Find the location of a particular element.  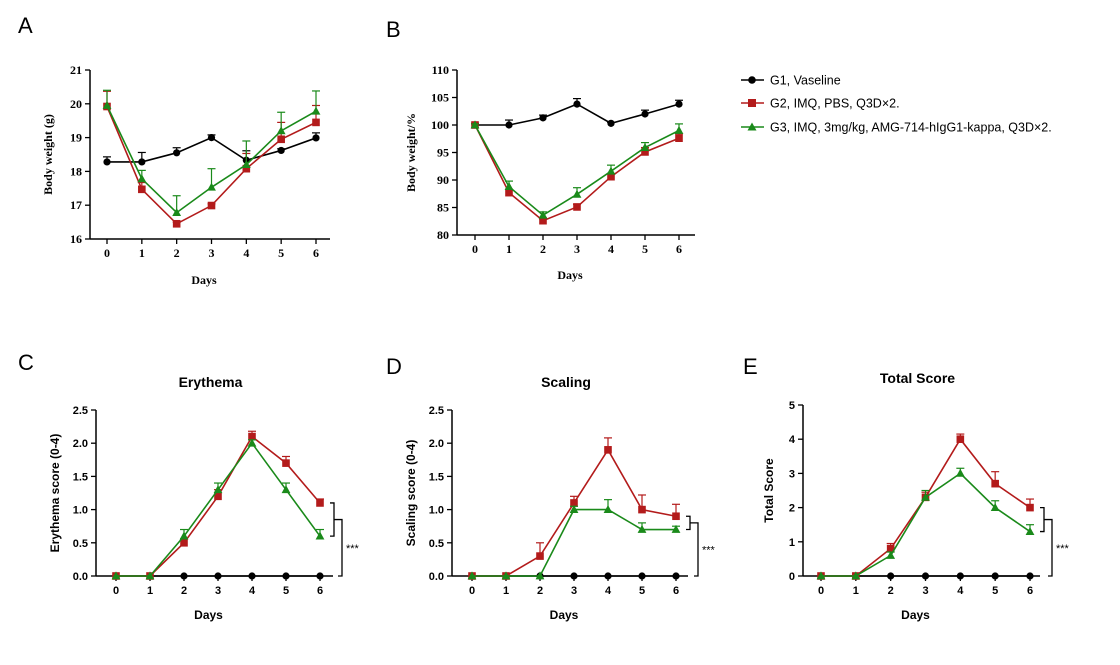

panel-letter-d: D is located at coordinates (394, 366).